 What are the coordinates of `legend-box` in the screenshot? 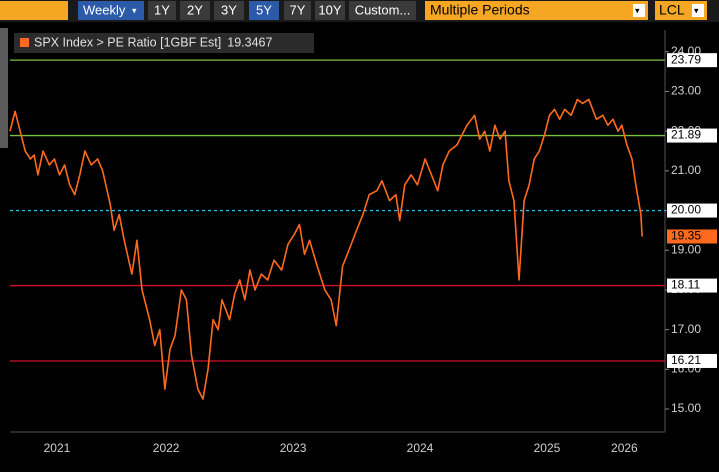 It's located at (164, 43).